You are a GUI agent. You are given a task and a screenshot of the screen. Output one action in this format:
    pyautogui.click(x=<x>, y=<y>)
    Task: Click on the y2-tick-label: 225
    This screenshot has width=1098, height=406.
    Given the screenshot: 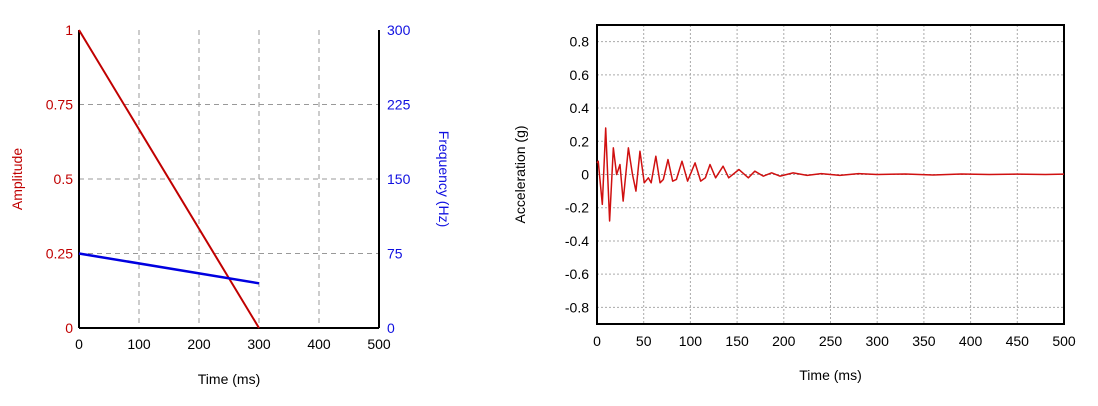 What is the action you would take?
    pyautogui.click(x=399, y=105)
    